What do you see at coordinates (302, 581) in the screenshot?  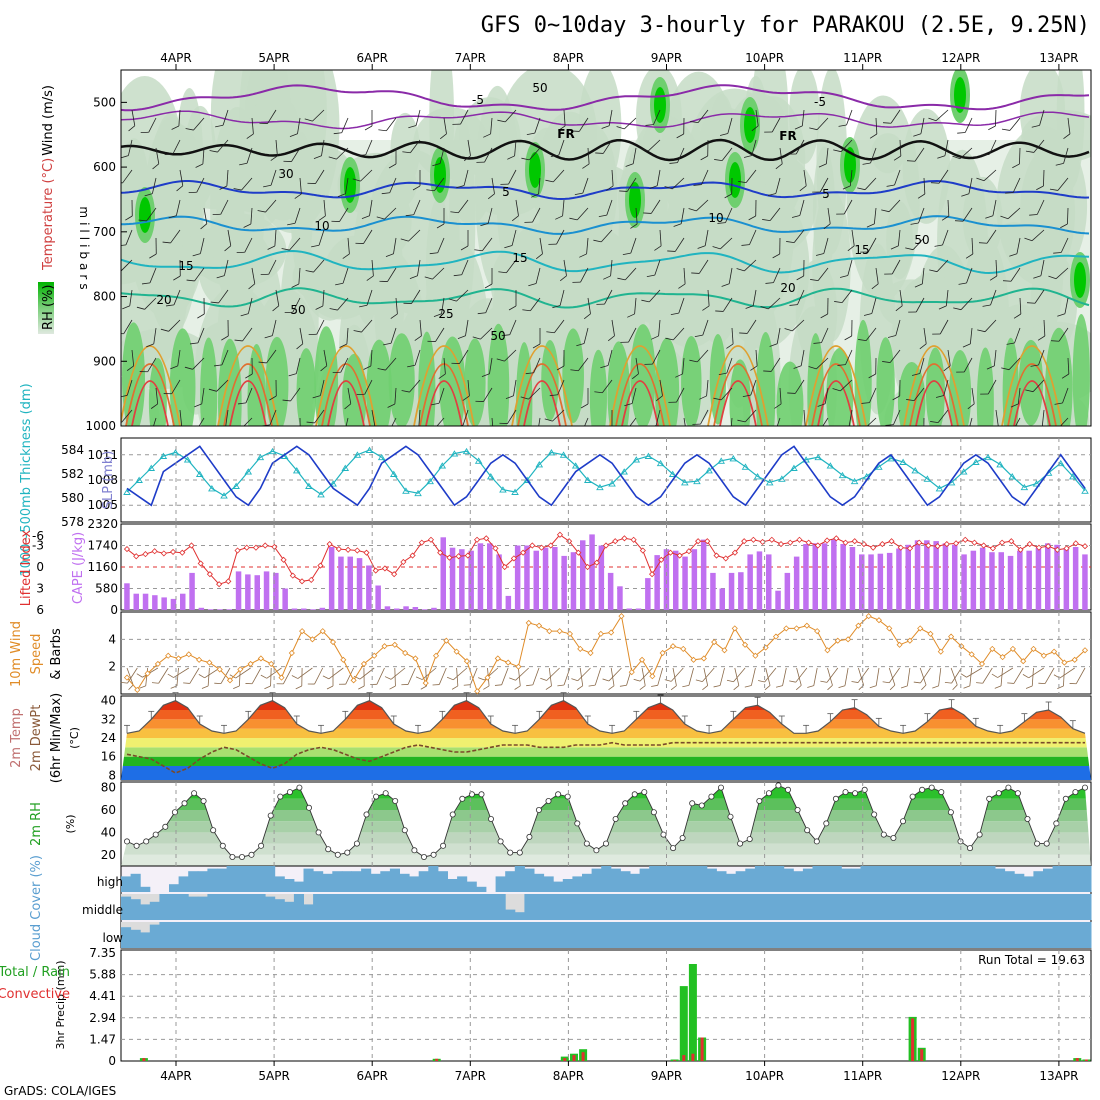 I see `li-point` at bounding box center [302, 581].